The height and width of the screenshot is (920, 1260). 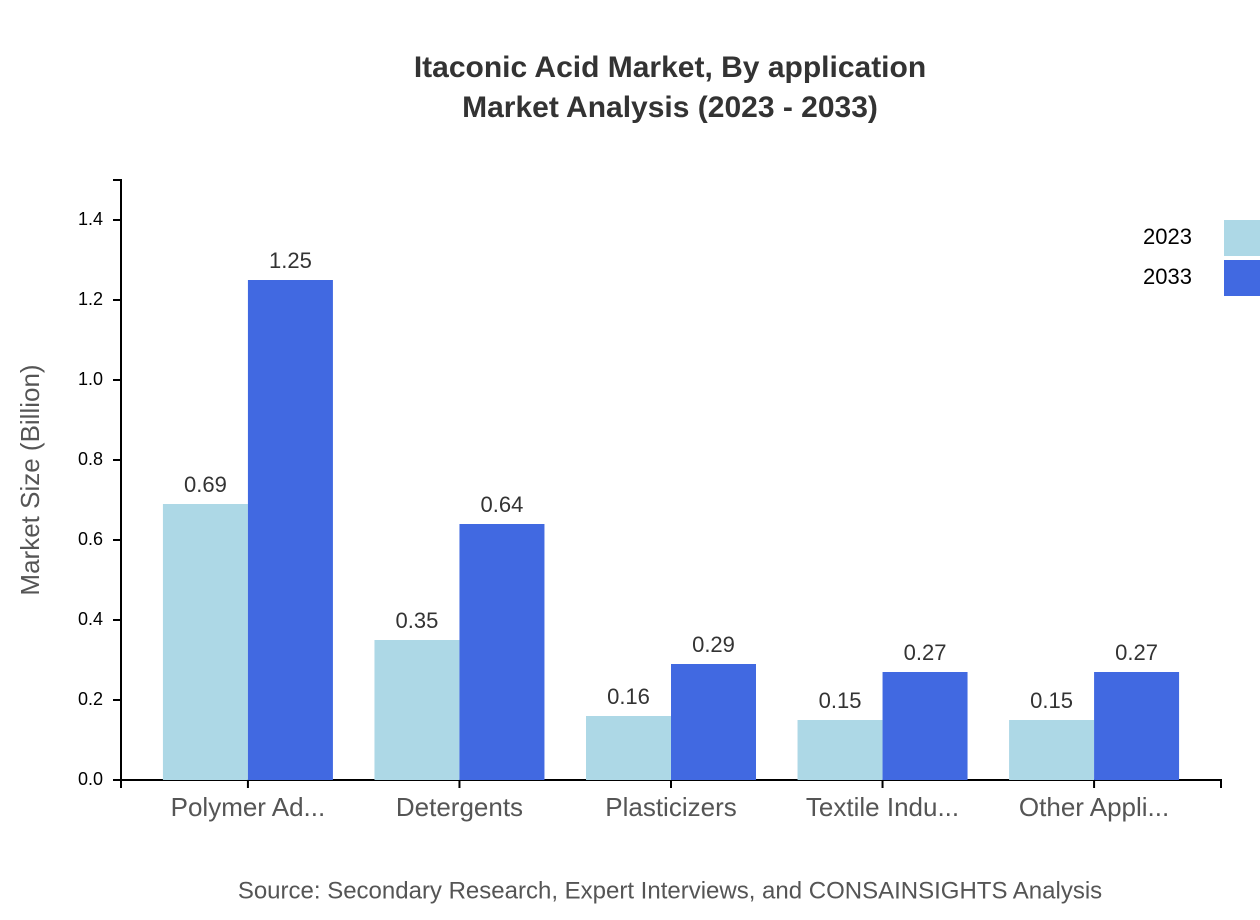 What do you see at coordinates (1167, 276) in the screenshot?
I see `legend-label: 2033` at bounding box center [1167, 276].